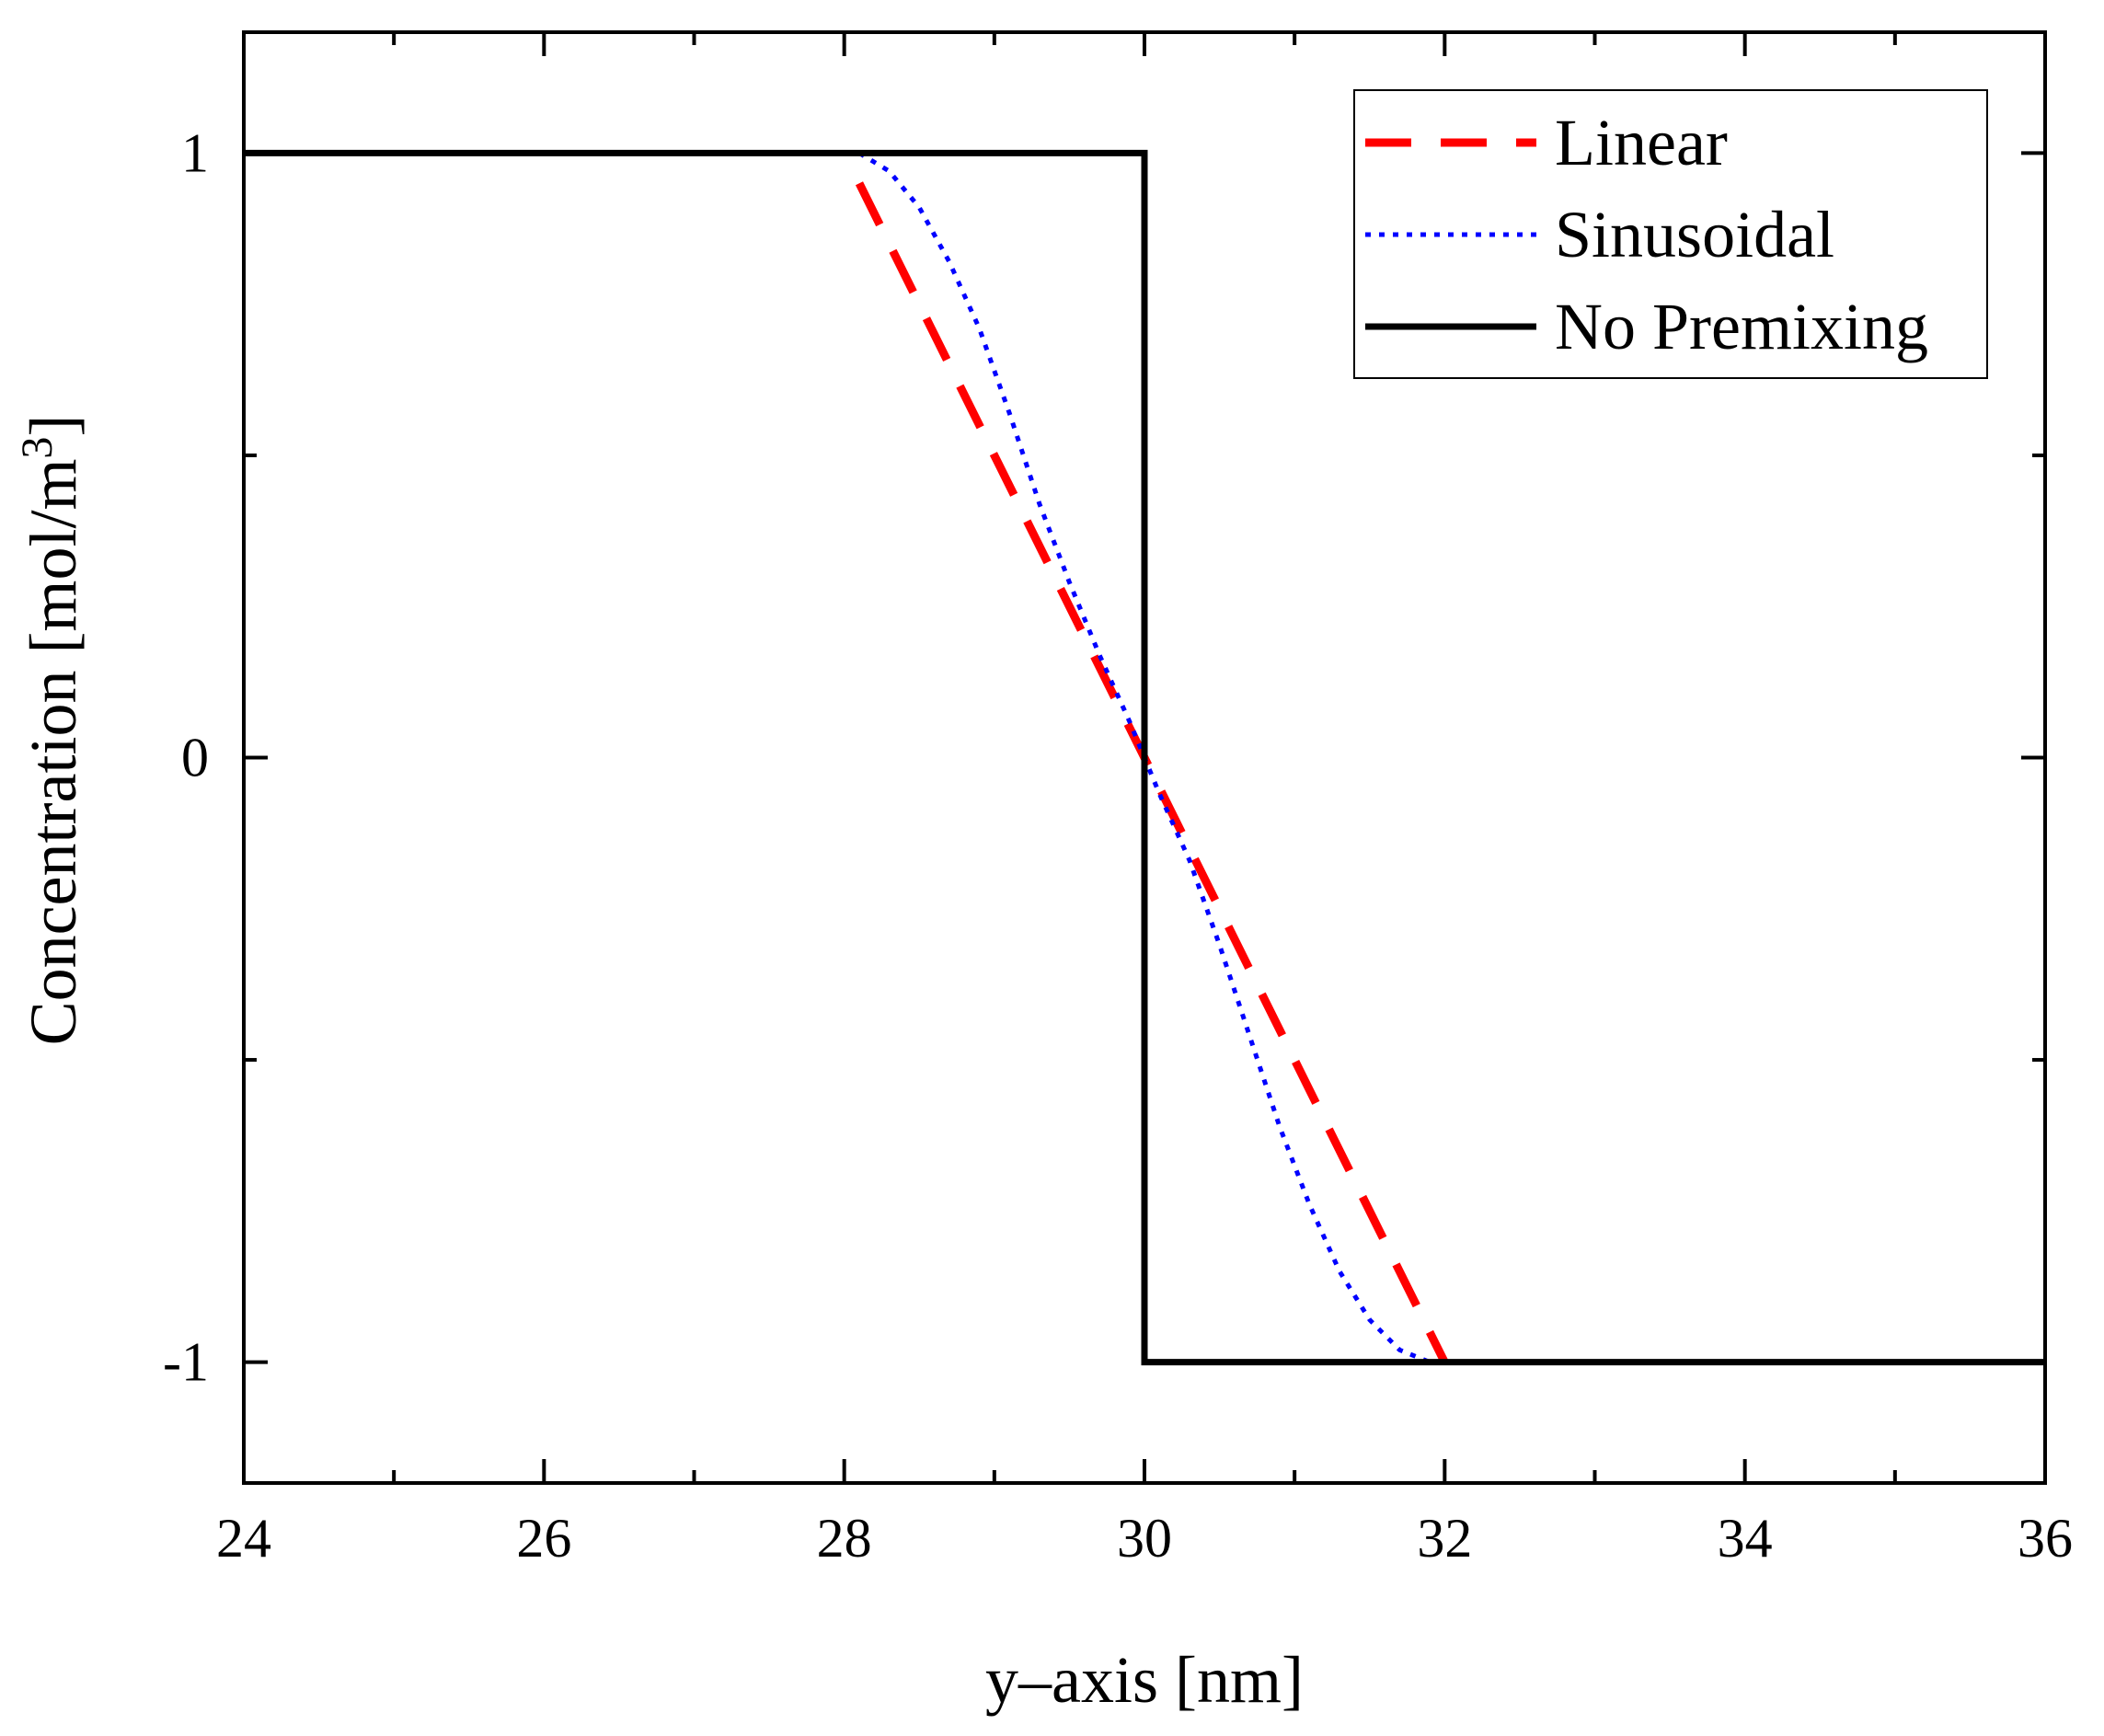  Describe the element at coordinates (1444, 1538) in the screenshot. I see `x-tick-label: 32` at that location.